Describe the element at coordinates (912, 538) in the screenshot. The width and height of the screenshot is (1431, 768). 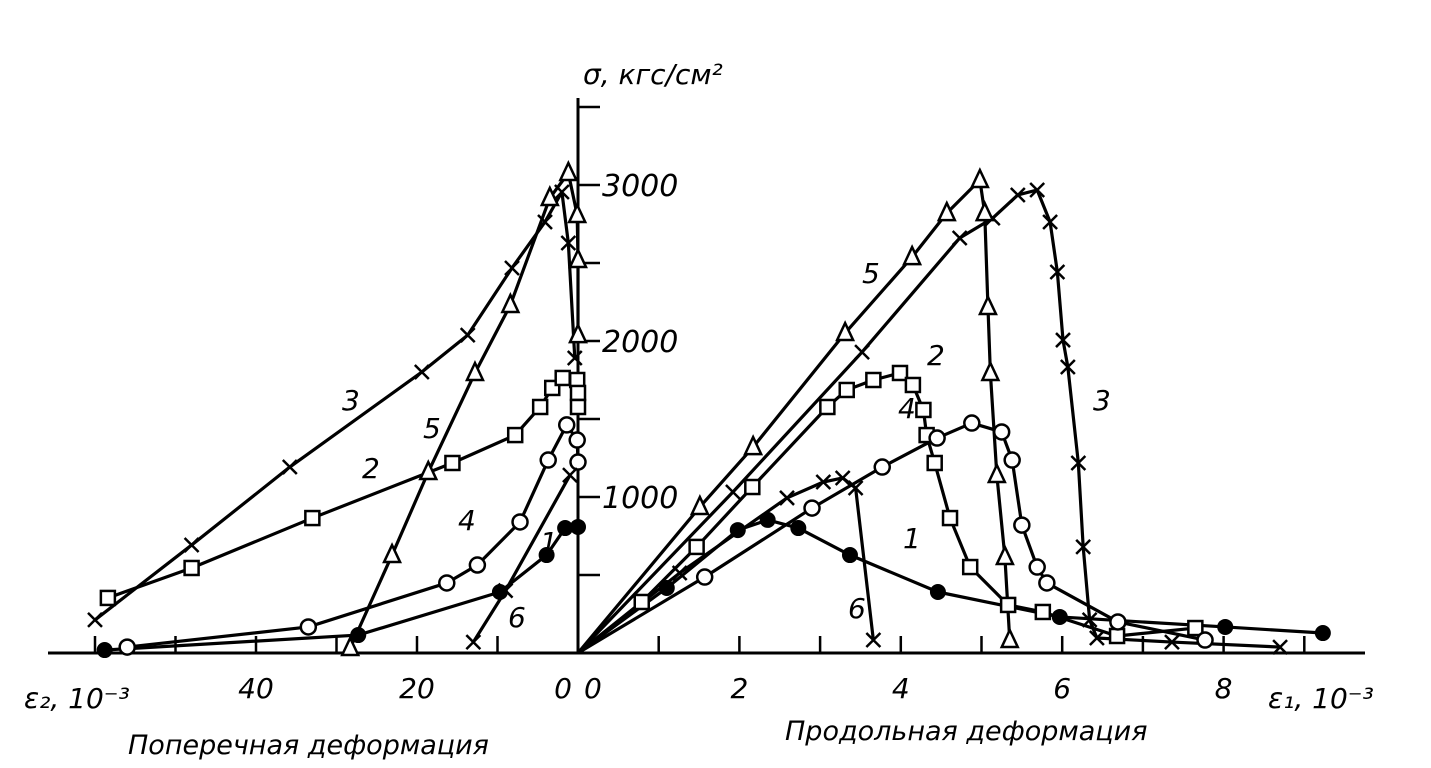
I see `series-label-1-right: 1` at that location.